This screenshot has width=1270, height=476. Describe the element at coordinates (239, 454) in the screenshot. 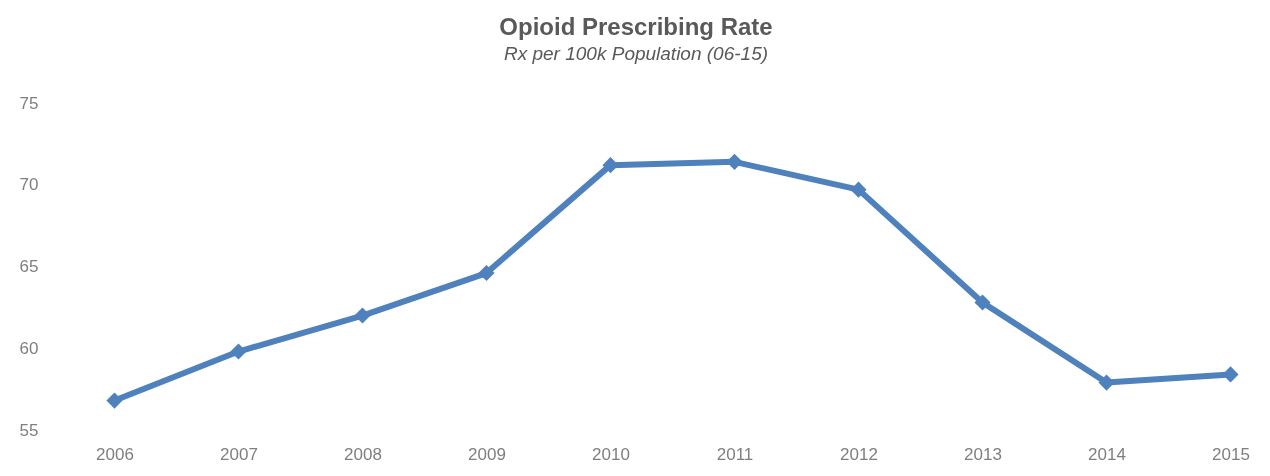

I see `x-tick-label: 2007` at that location.